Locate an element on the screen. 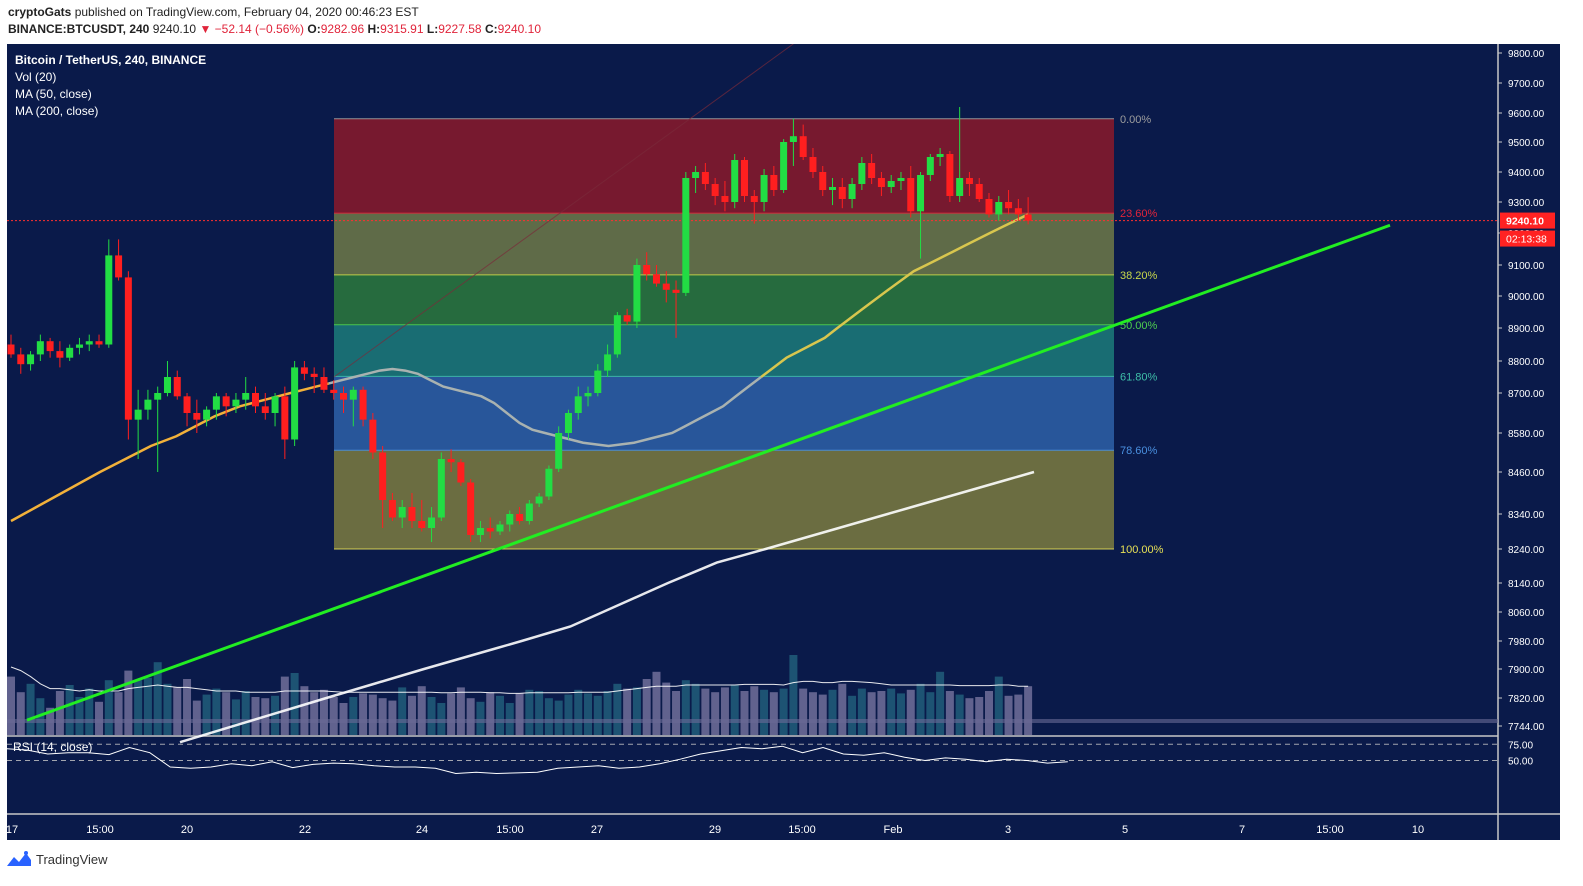 Image resolution: width=1583 pixels, height=886 pixels. price-tick-label: 9800.00 is located at coordinates (1526, 54).